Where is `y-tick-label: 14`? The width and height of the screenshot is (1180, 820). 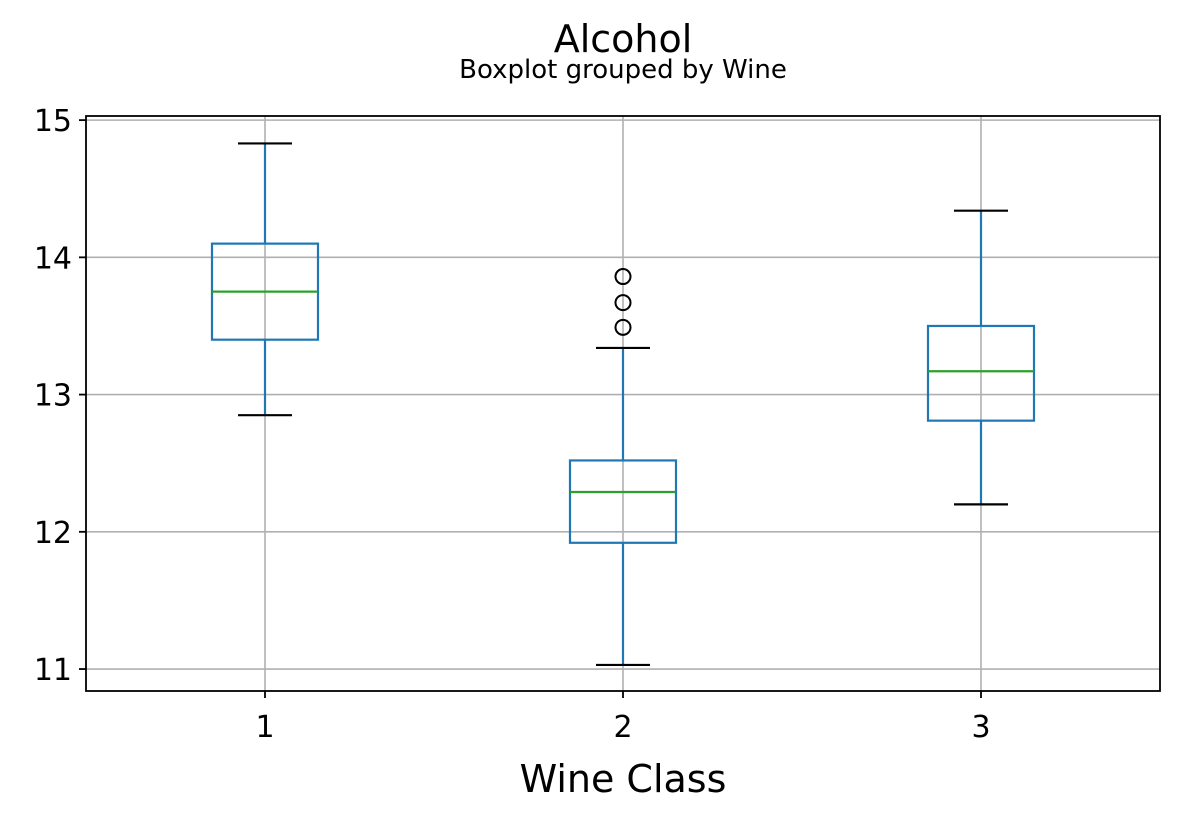
y-tick-label: 14 is located at coordinates (53, 258).